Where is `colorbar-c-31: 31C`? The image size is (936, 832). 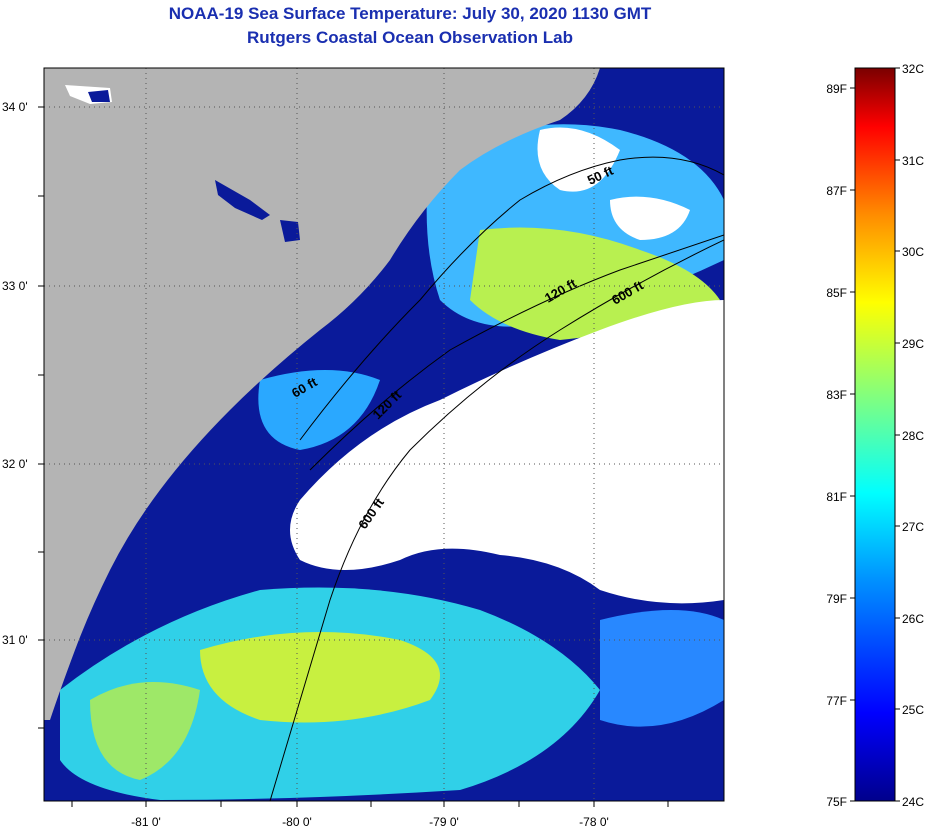 colorbar-c-31: 31C is located at coordinates (913, 161).